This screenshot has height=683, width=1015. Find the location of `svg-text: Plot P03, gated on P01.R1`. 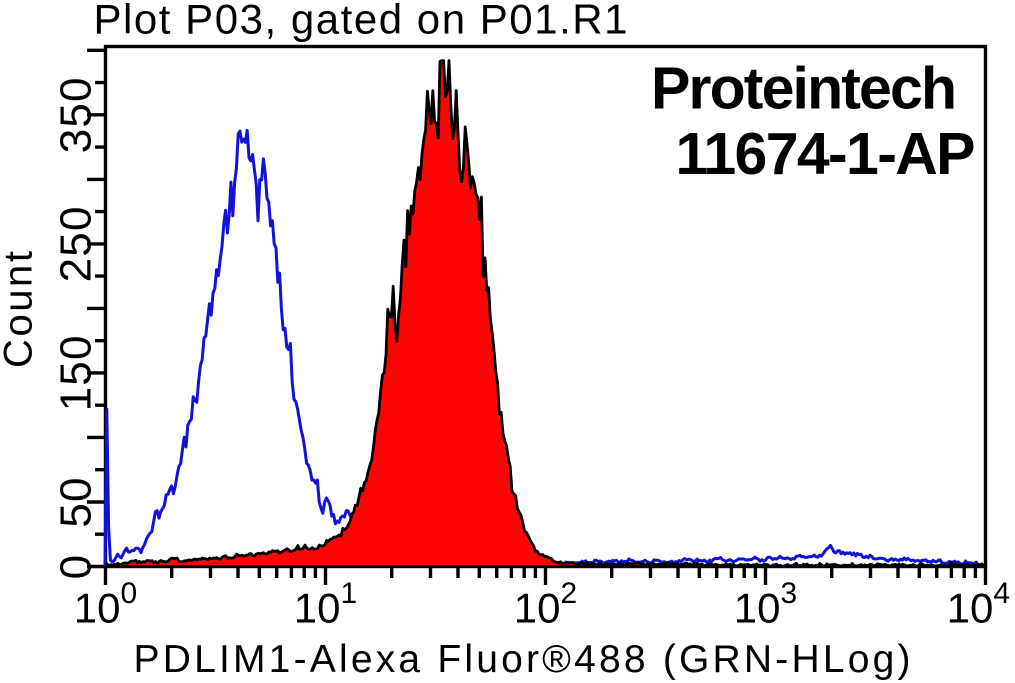

svg-text: Plot P03, gated on P01.R1 is located at coordinates (361, 21).